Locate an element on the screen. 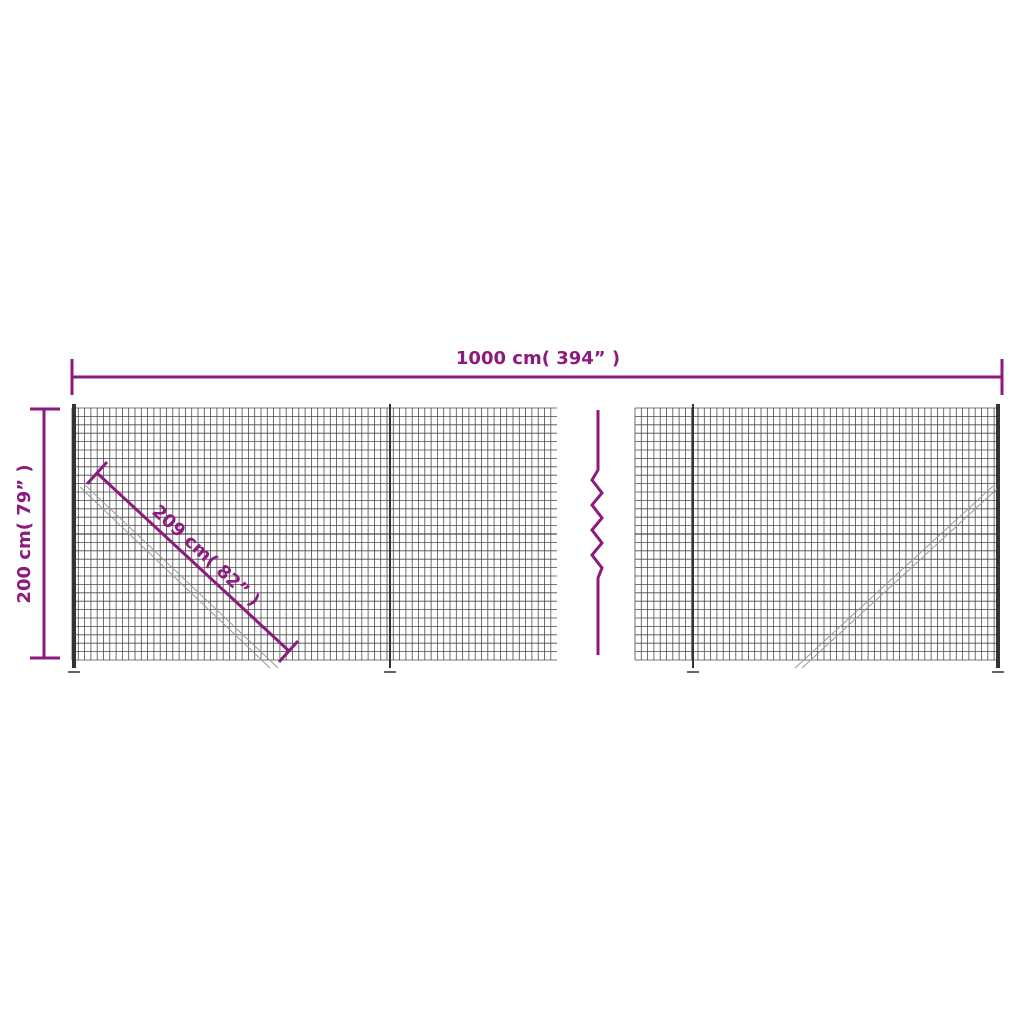 The height and width of the screenshot is (1024, 1024). diagonal-dimension-line is located at coordinates (192, 562).